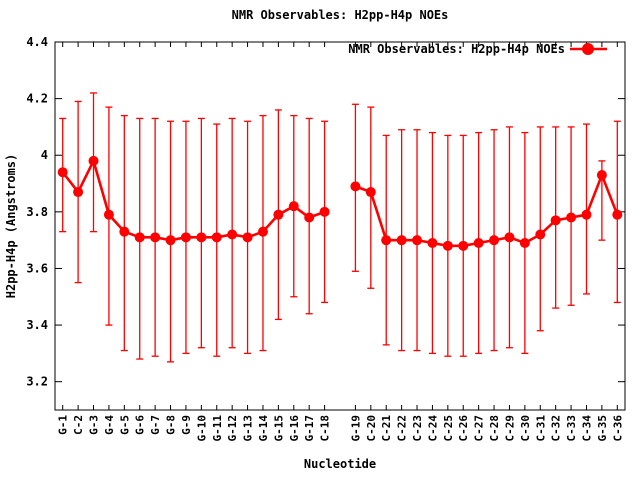 Image resolution: width=640 pixels, height=480 pixels. Describe the element at coordinates (37, 268) in the screenshot. I see `y-tick-label: 3.6` at that location.